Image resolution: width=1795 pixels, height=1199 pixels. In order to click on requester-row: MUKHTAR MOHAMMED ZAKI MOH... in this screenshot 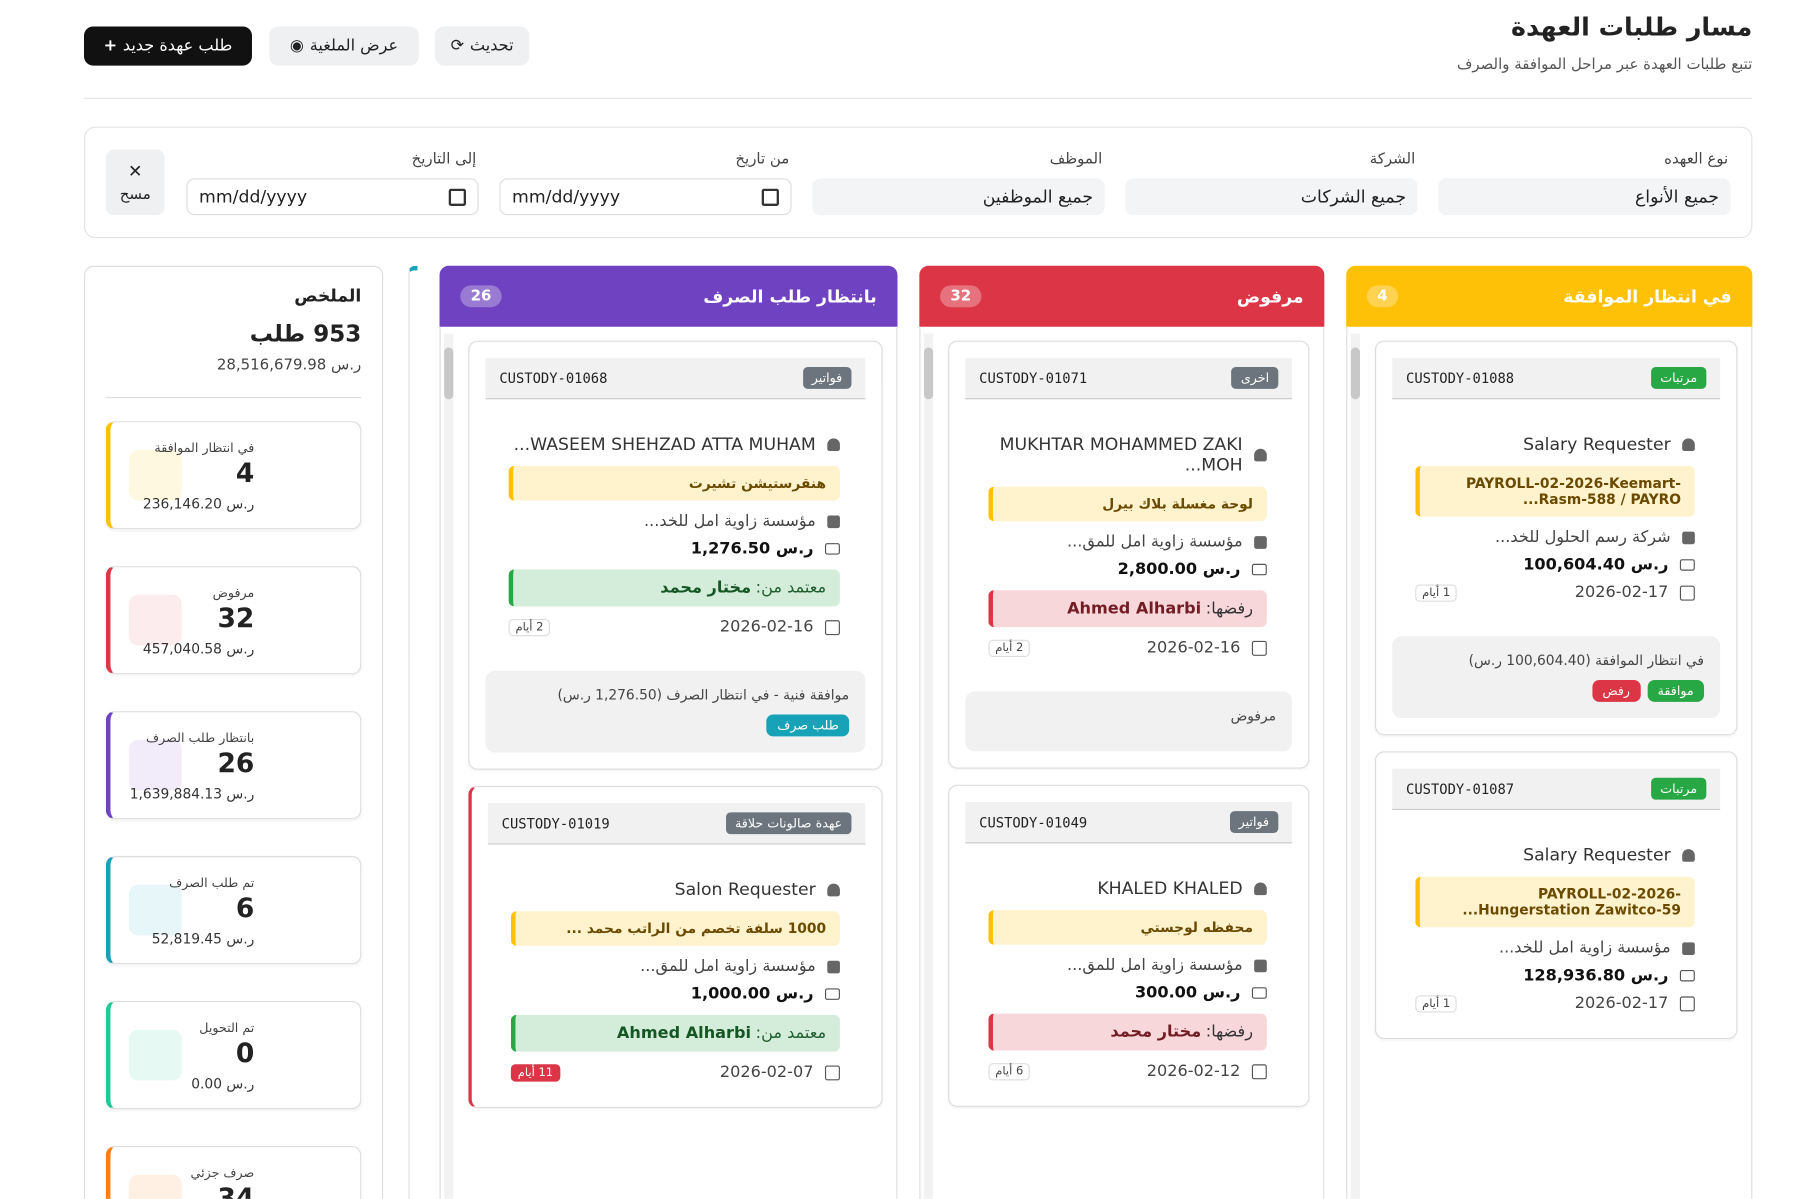, I will do `click(1127, 454)`.